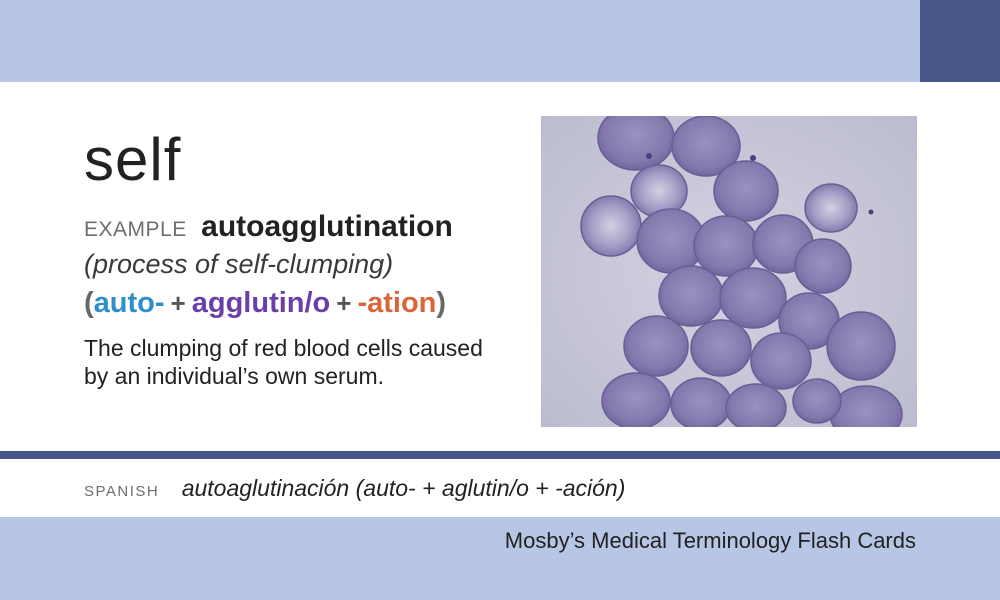 This screenshot has width=1000, height=600. Describe the element at coordinates (129, 303) in the screenshot. I see `breakdown-part-prefix: auto-` at that location.